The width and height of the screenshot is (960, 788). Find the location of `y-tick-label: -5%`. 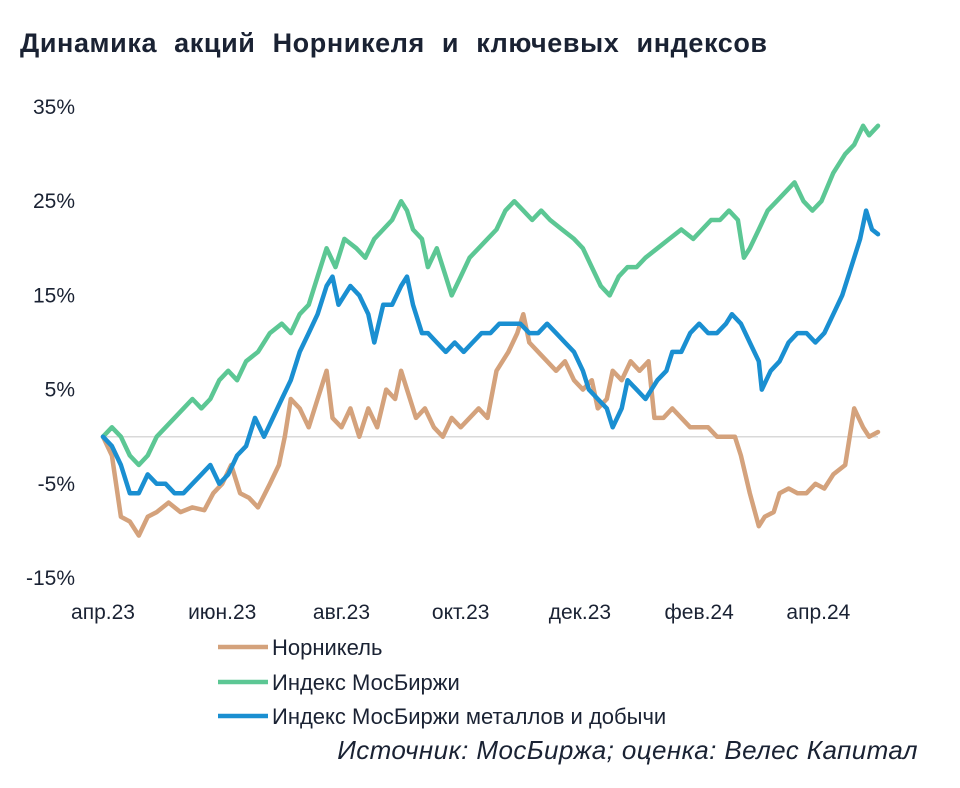

y-tick-label: -5% is located at coordinates (56, 484).